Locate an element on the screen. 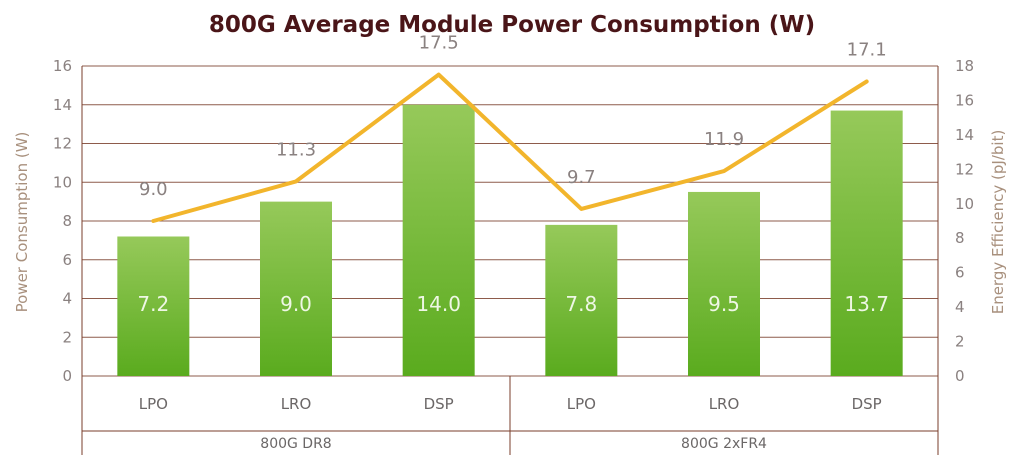  x-tick-lpo-0: LPO is located at coordinates (153, 404).